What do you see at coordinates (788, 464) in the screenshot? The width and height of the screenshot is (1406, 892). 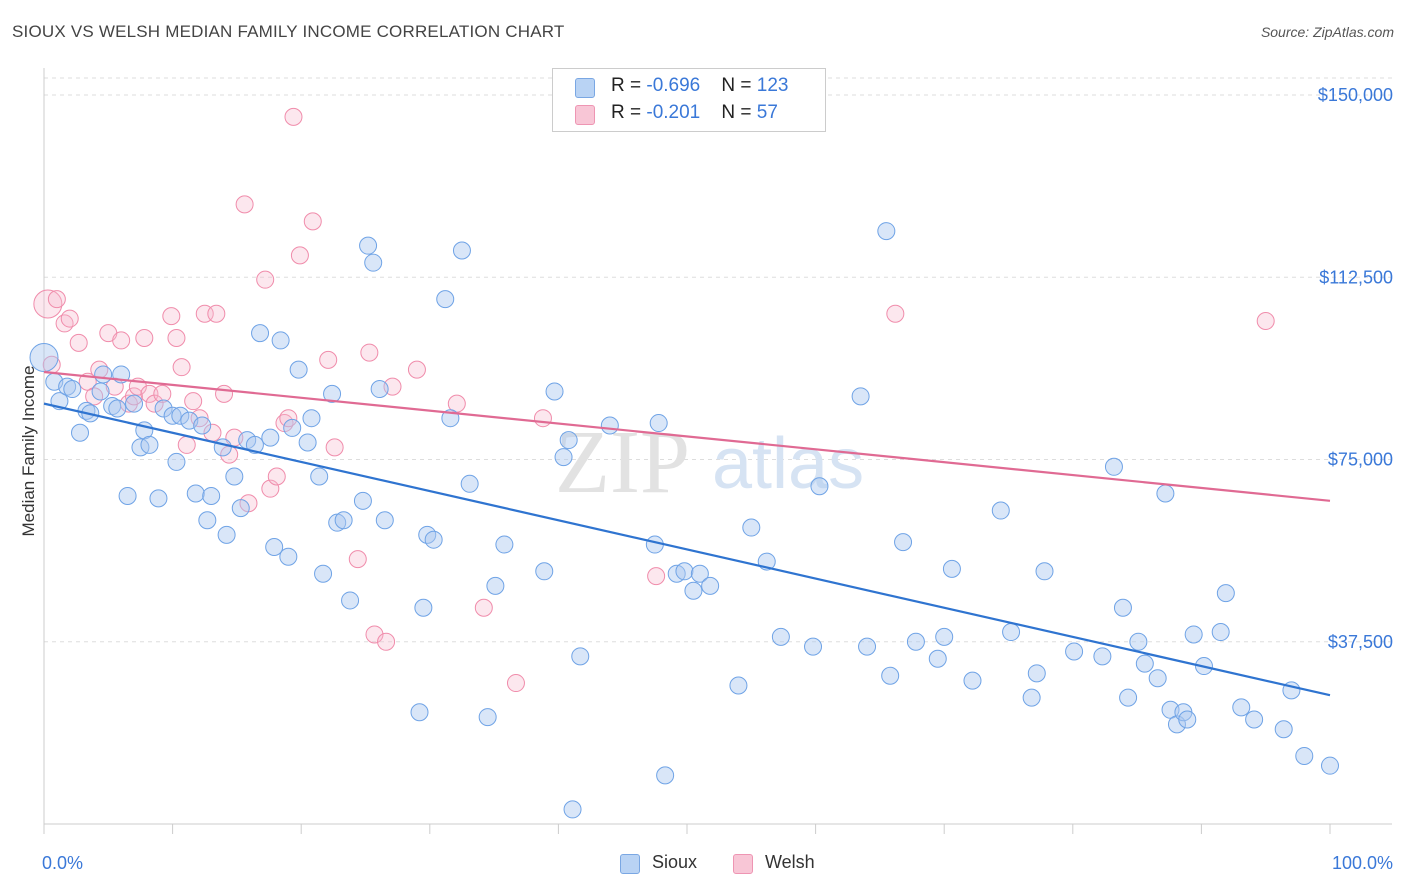 I see `watermark-atlas: atlas` at bounding box center [788, 464].